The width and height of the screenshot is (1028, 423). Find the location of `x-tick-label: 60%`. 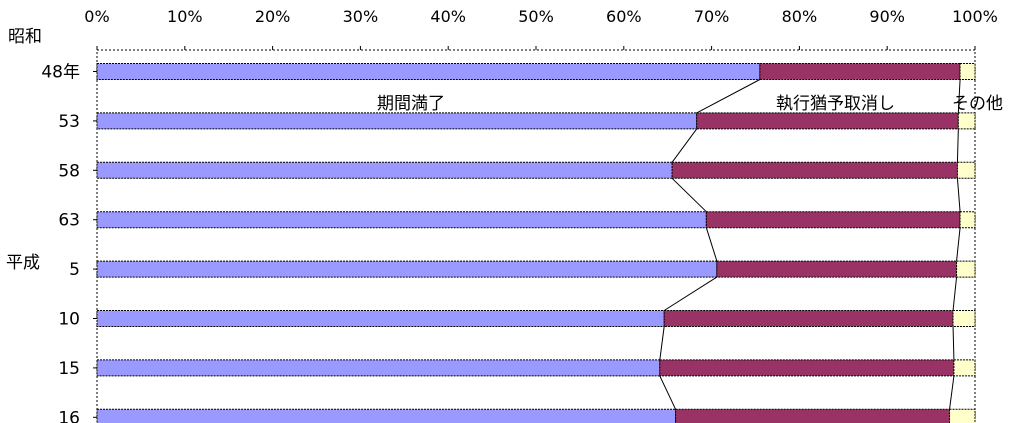

x-tick-label: 60% is located at coordinates (624, 16).